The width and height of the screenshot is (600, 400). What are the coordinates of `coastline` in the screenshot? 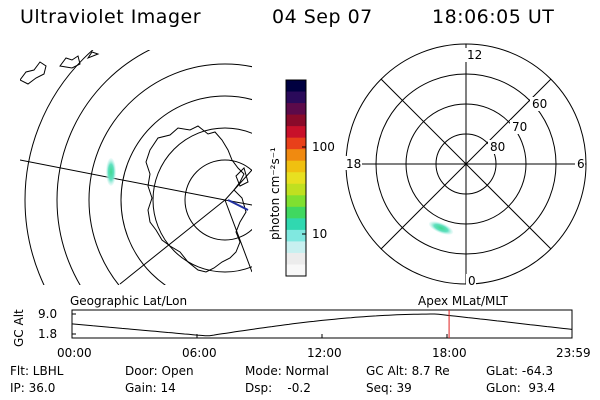 It's located at (196, 199).